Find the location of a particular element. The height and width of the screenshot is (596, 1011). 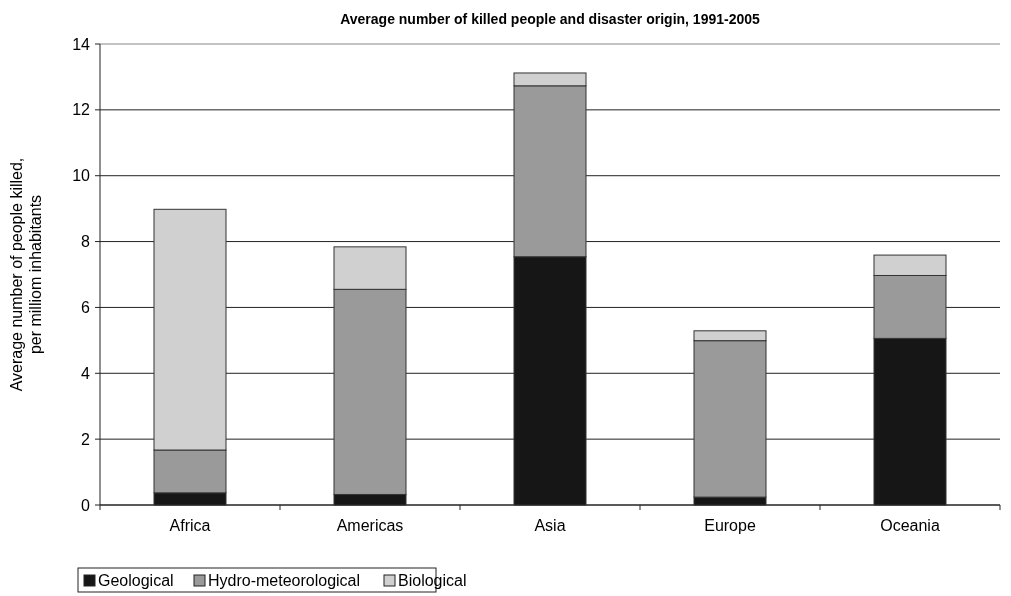

y-axis-title: Average number of people killed, per milliom inhabitants is located at coordinates (26, 274).